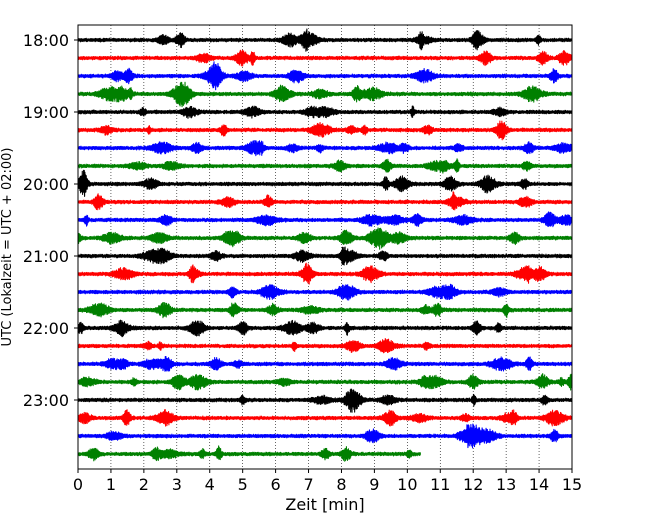 This screenshot has height=520, width=650. What do you see at coordinates (325, 112) in the screenshot?
I see `trace-1900` at bounding box center [325, 112].